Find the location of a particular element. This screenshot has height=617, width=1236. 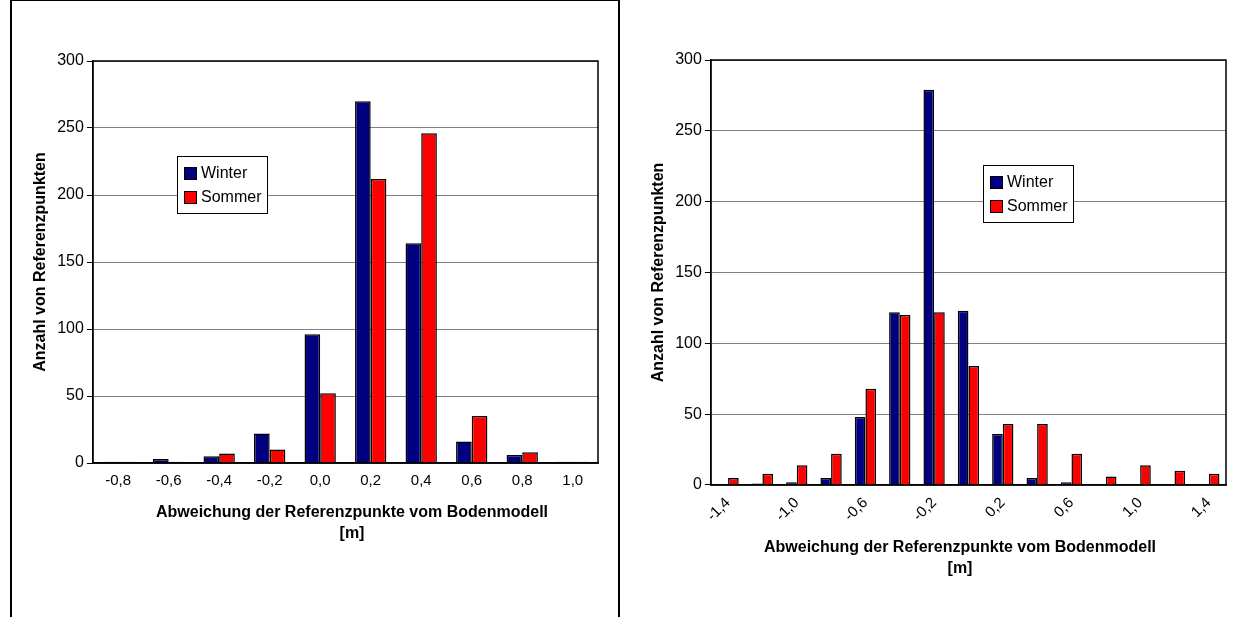

x-tick-label: -0,8 is located at coordinates (118, 480).